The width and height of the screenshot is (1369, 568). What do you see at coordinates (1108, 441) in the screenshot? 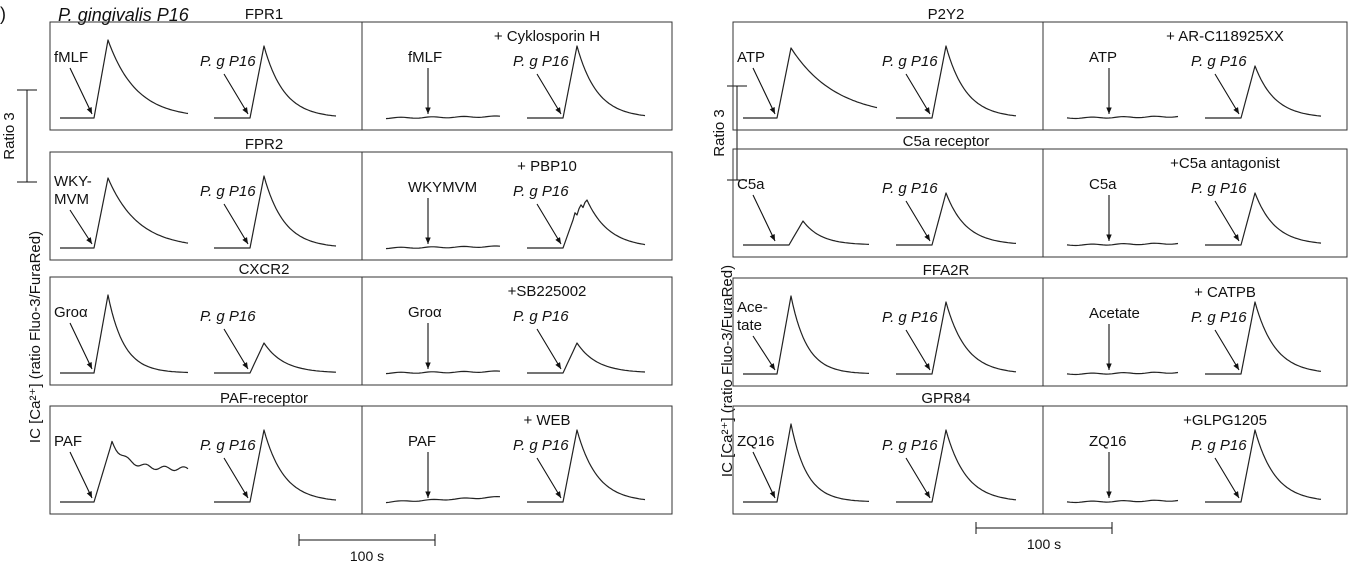
I see `agonist-label: ZQ16` at bounding box center [1108, 441].